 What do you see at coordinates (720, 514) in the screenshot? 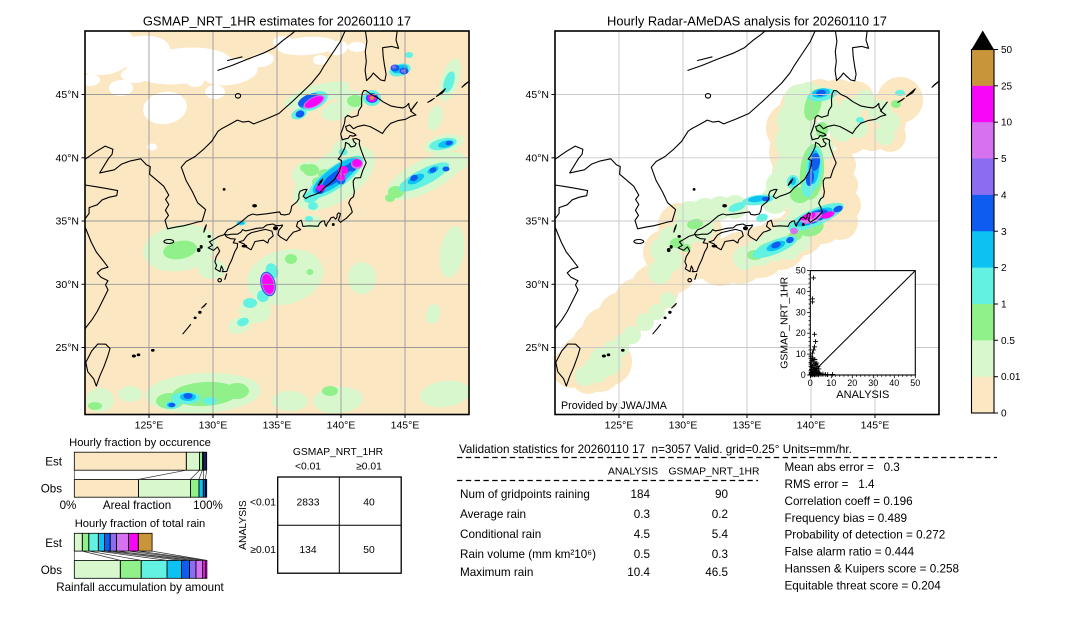
I see `svg-text: 0.2` at bounding box center [720, 514].